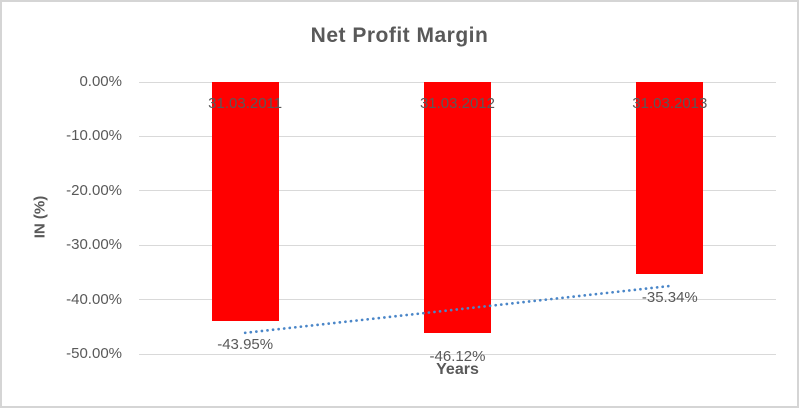 Image resolution: width=799 pixels, height=408 pixels. I want to click on data-label-1: -46.12%, so click(457, 356).